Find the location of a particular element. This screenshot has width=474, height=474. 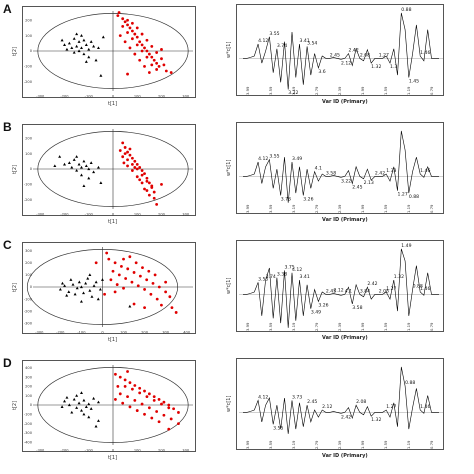

peak-label: 3.55 is located at coordinates (274, 157).